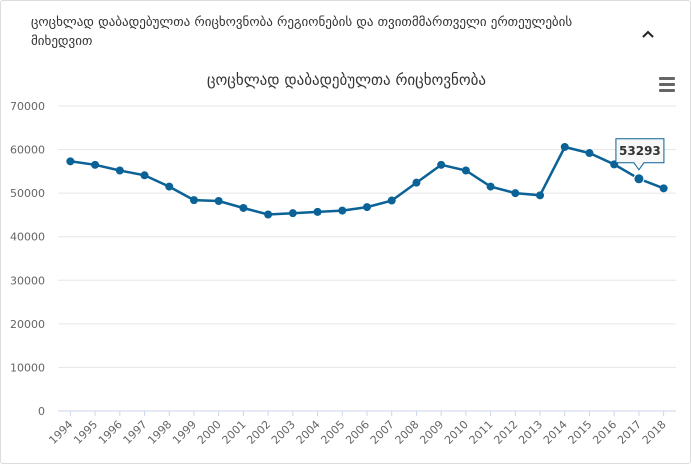  What do you see at coordinates (667, 84) in the screenshot?
I see `hamburger-menu-icon` at bounding box center [667, 84].